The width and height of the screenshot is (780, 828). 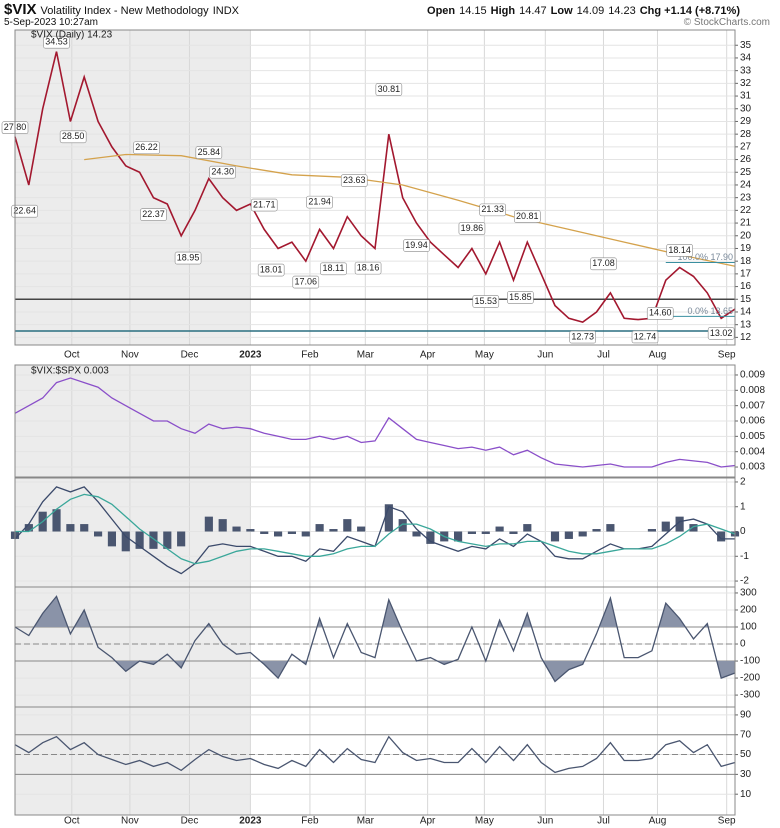 What do you see at coordinates (130, 821) in the screenshot?
I see `x-tick-label: Nov` at bounding box center [130, 821].